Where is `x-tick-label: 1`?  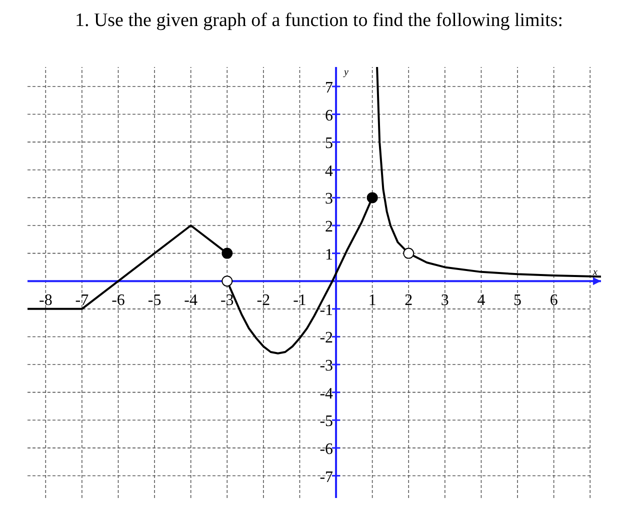 x-tick-label: 1 is located at coordinates (372, 301).